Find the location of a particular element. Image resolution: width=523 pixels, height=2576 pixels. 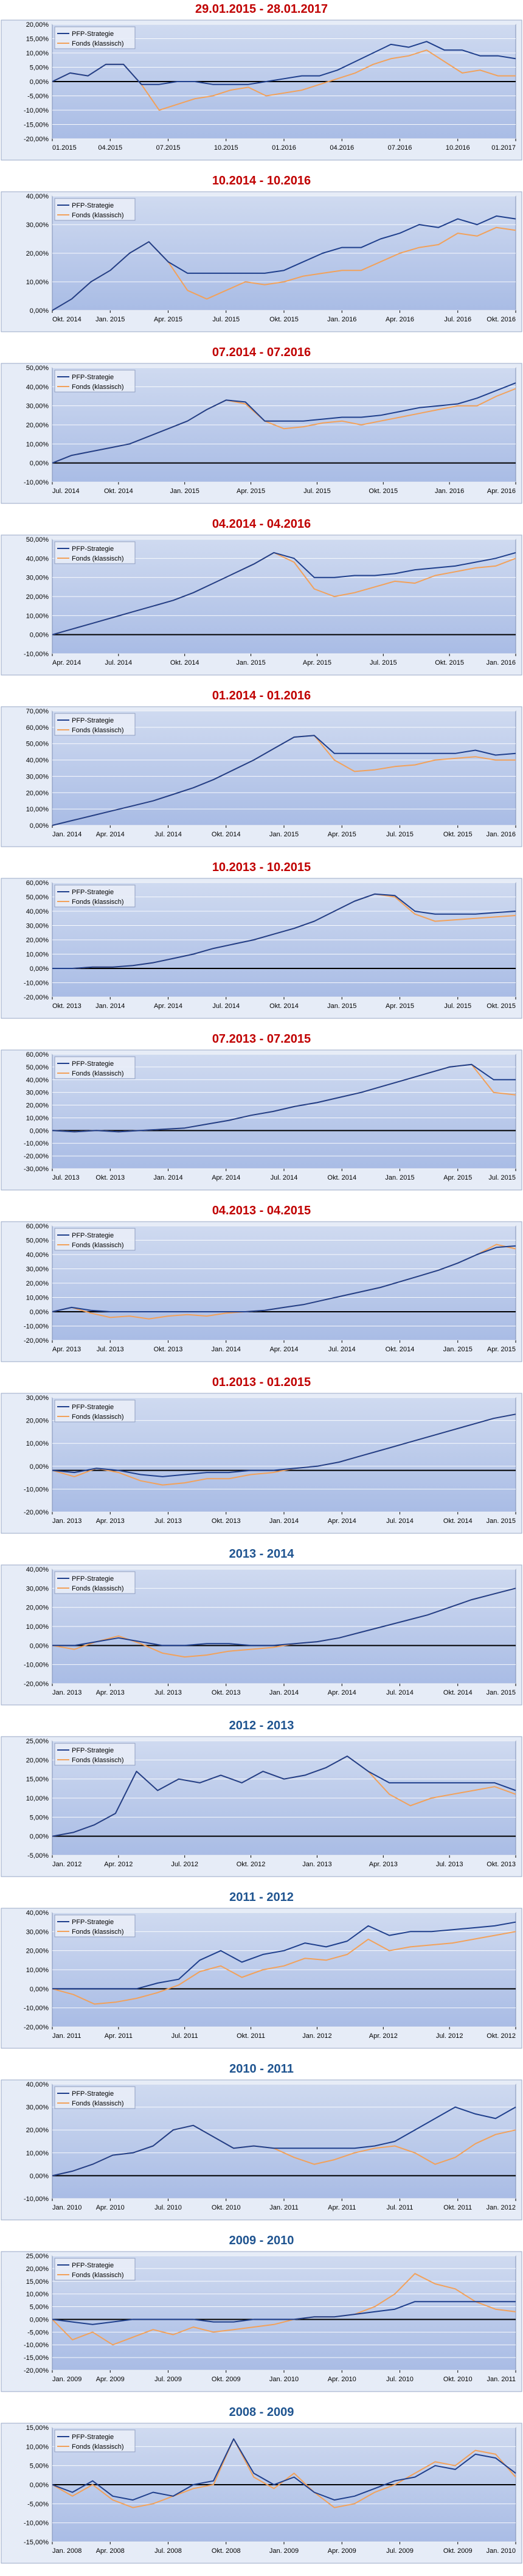

x-tick-label: Apr. 2009 is located at coordinates (110, 2379).